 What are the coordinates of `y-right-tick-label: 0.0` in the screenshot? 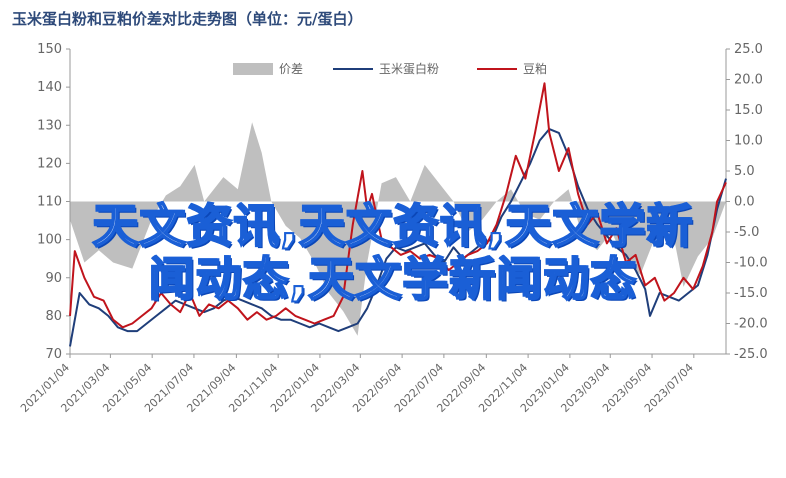 It's located at (744, 202).